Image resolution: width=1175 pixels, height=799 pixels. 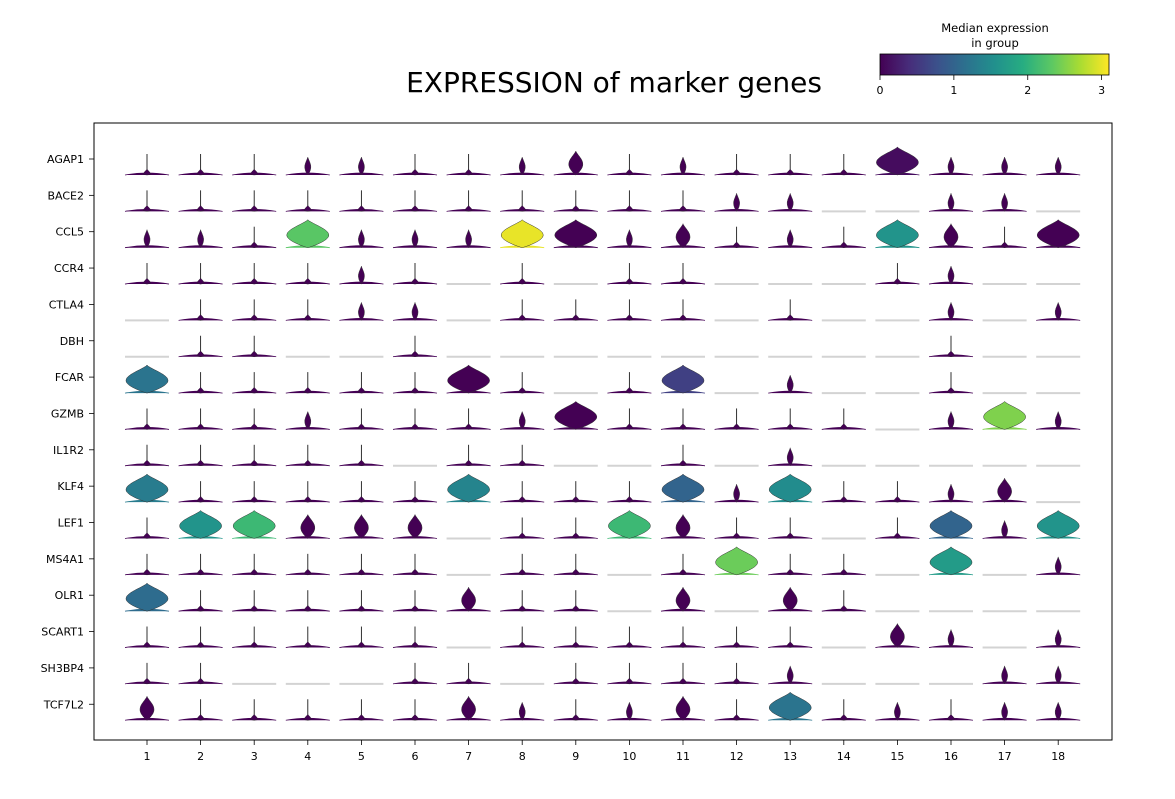 What do you see at coordinates (254, 756) in the screenshot?
I see `group-label-3: 3` at bounding box center [254, 756].